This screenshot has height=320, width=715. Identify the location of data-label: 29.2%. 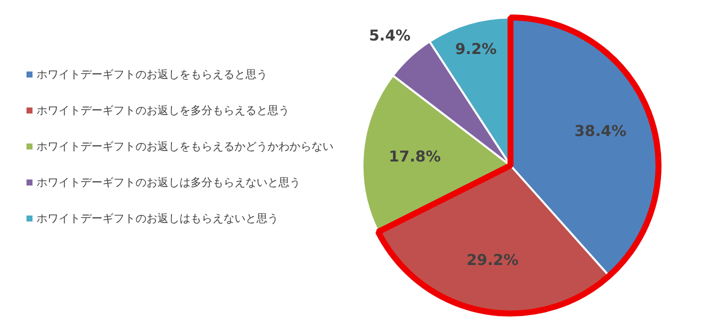
(492, 259).